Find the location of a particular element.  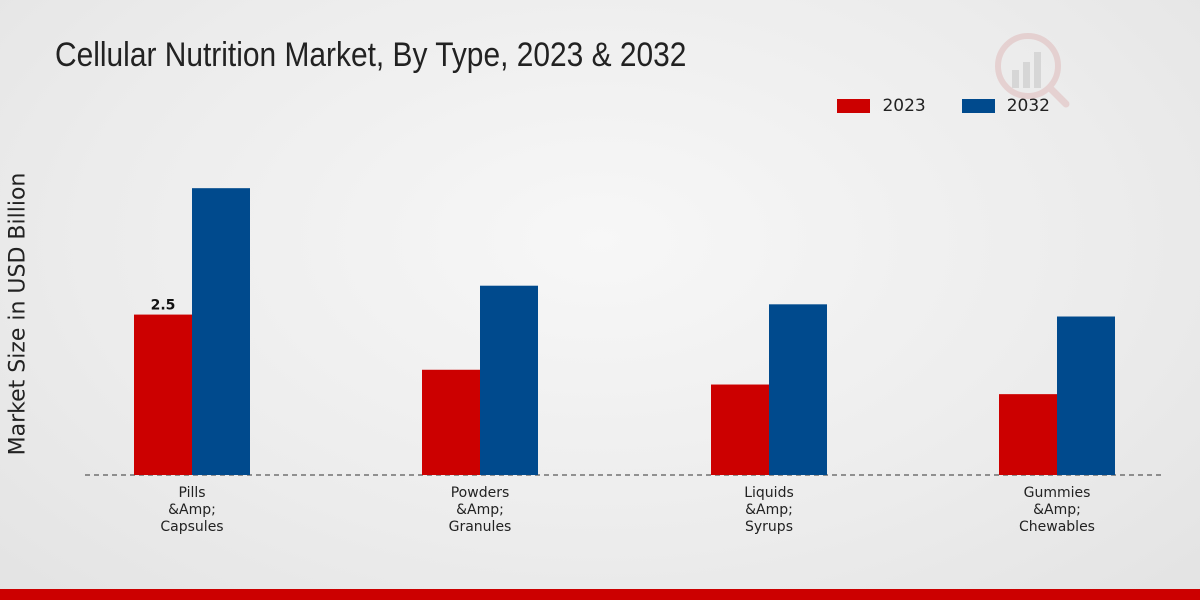

legend-item-2023: 2023 is located at coordinates (881, 106).